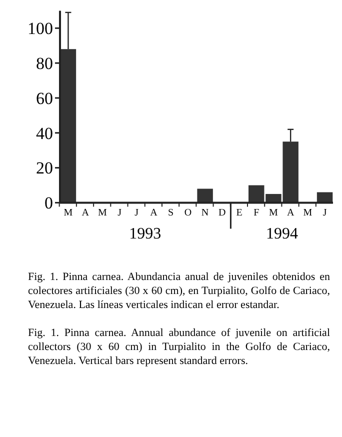  Describe the element at coordinates (44, 133) in the screenshot. I see `y-tick-label: 40` at that location.